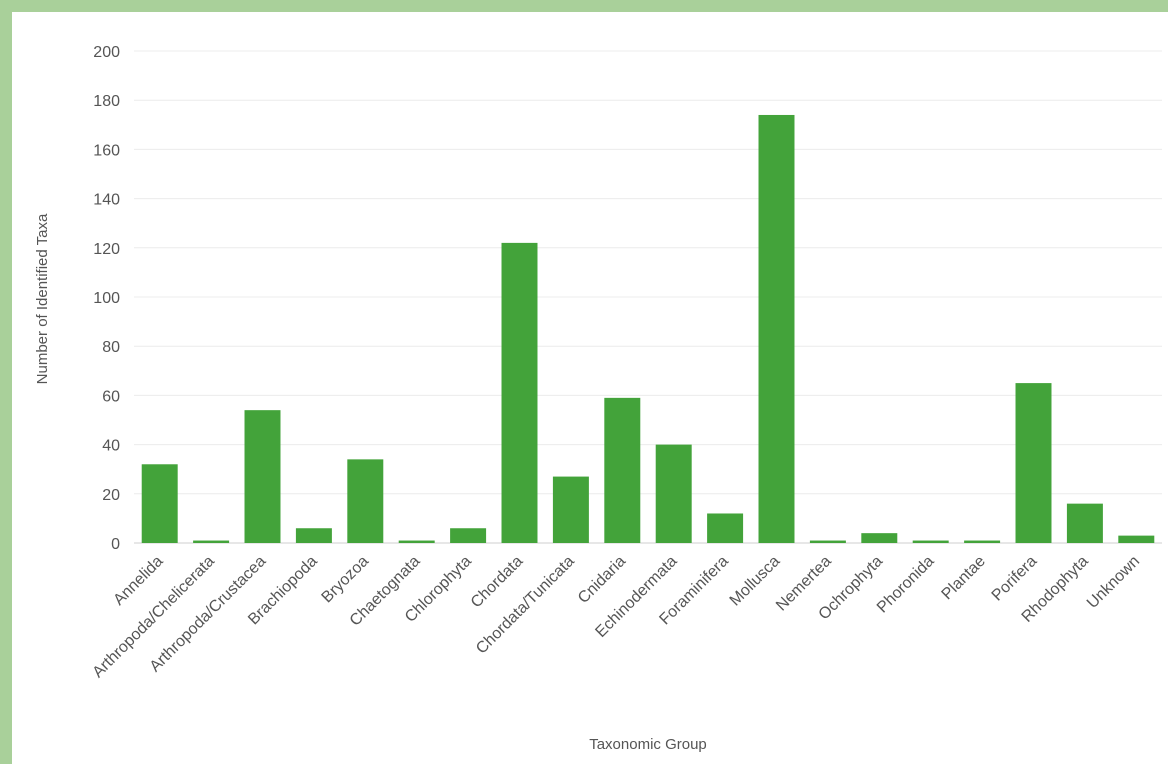 This screenshot has width=1168, height=764. What do you see at coordinates (115, 544) in the screenshot?
I see `y-tick-label: 0` at bounding box center [115, 544].